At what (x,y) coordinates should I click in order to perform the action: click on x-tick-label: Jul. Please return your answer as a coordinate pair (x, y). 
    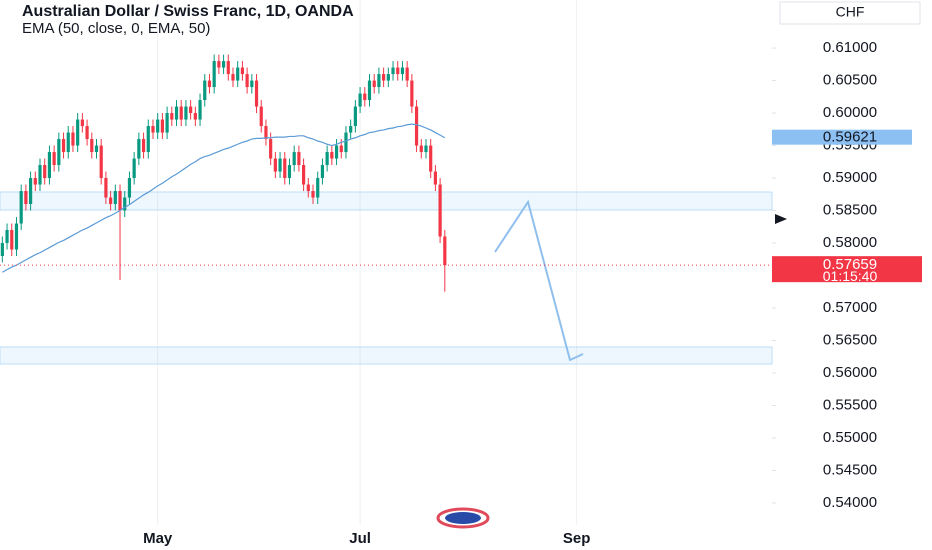
    Looking at the image, I should click on (360, 538).